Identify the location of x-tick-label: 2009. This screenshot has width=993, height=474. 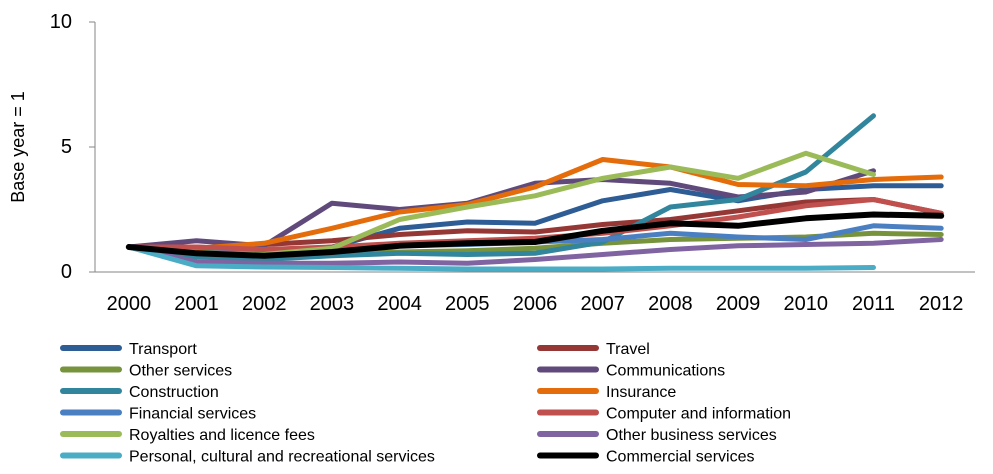
(738, 304).